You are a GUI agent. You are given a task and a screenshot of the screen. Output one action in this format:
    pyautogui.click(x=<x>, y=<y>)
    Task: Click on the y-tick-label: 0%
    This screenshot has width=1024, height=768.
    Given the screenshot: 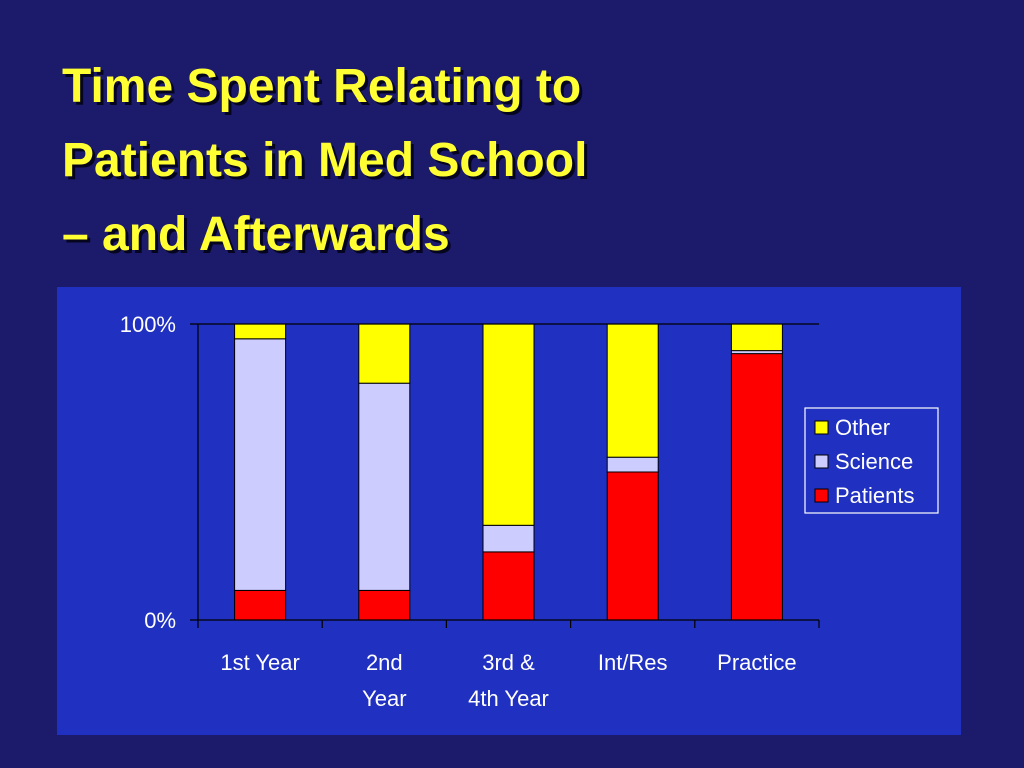 What is the action you would take?
    pyautogui.click(x=160, y=620)
    